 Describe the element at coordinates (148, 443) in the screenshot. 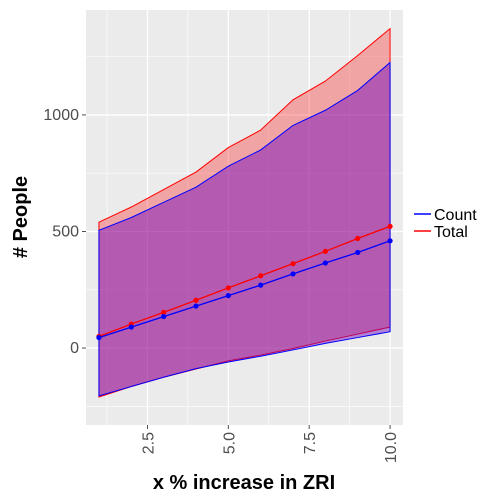

I see `x-tick-label: 2.5` at that location.